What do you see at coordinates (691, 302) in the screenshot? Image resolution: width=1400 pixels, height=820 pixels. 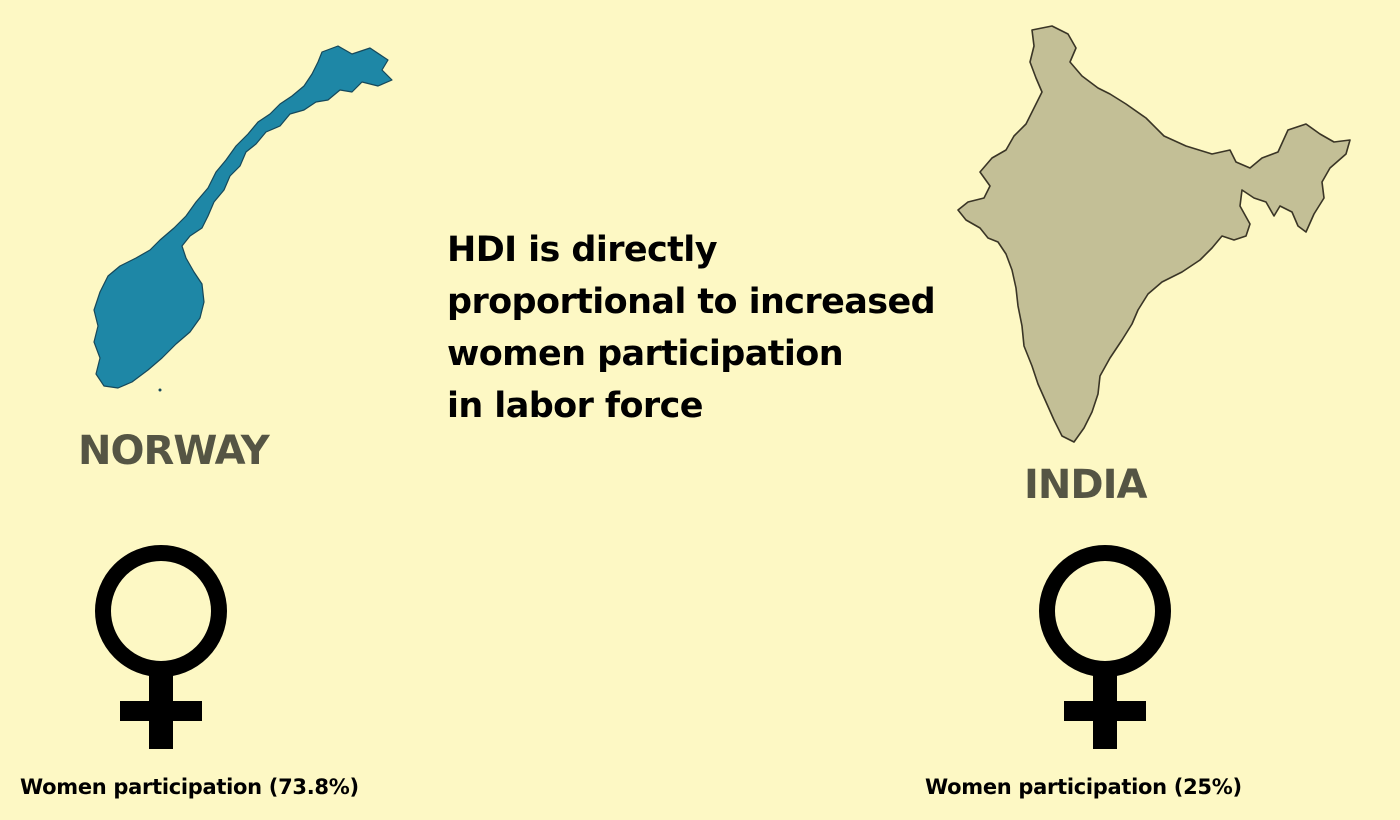 I see `headline-line-2: proportional to increased` at bounding box center [691, 302].